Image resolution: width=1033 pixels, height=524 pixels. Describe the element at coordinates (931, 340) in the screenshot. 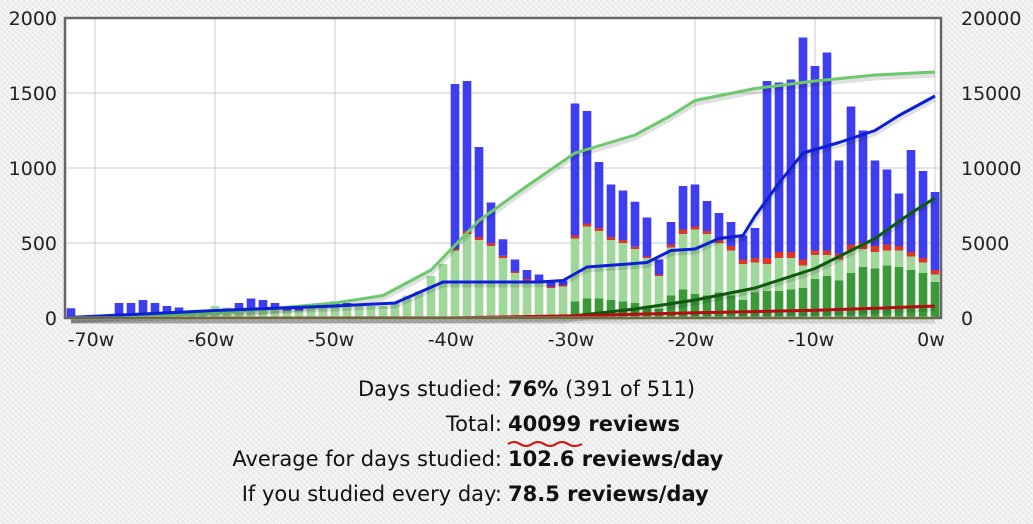

I see `x-tick-label: 0w` at that location.